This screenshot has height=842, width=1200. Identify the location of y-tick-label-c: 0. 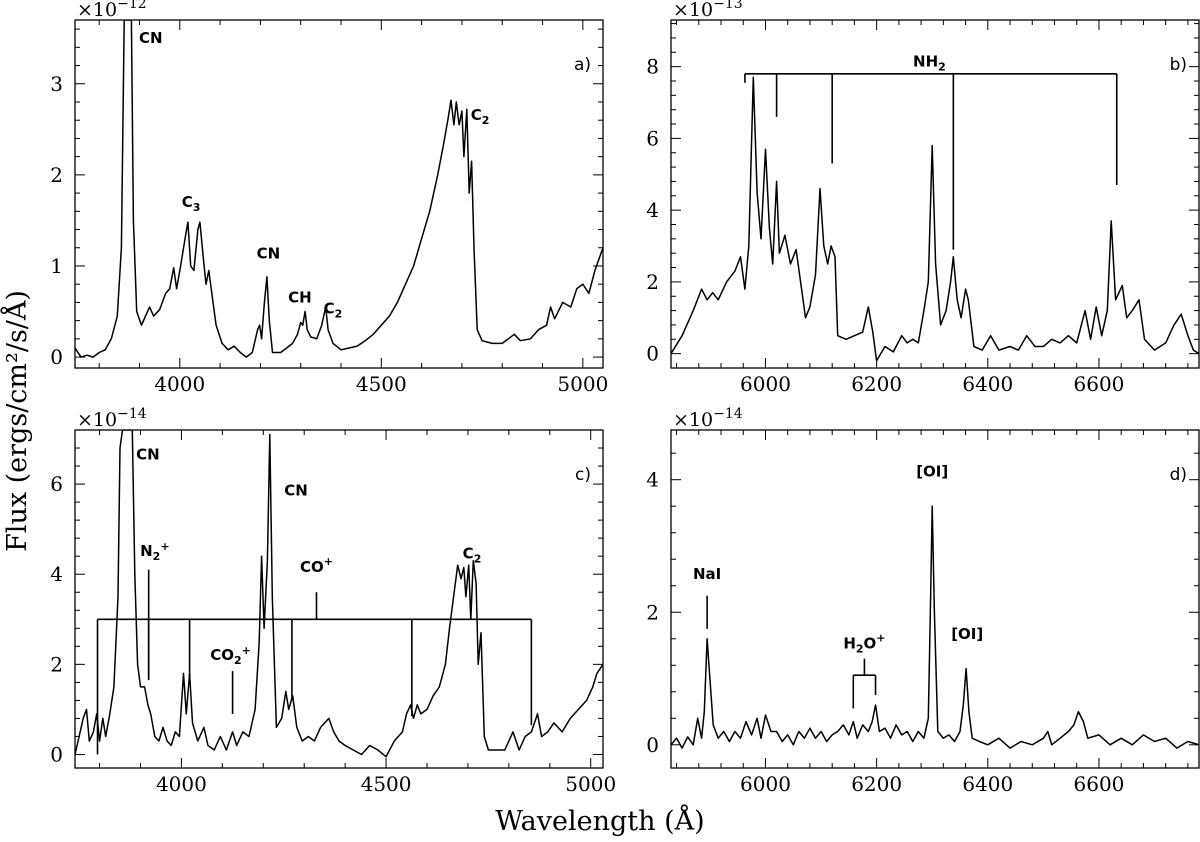
(56, 754).